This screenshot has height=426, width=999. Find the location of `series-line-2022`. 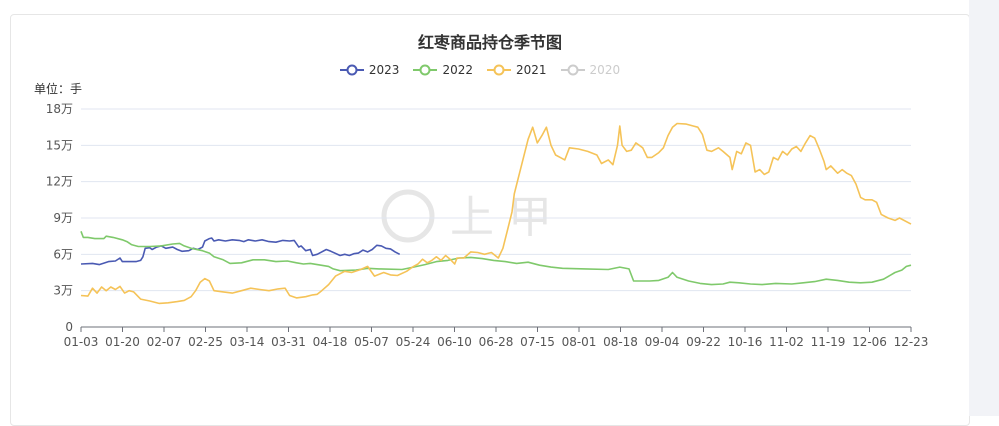

series-line-2022 is located at coordinates (496, 258).